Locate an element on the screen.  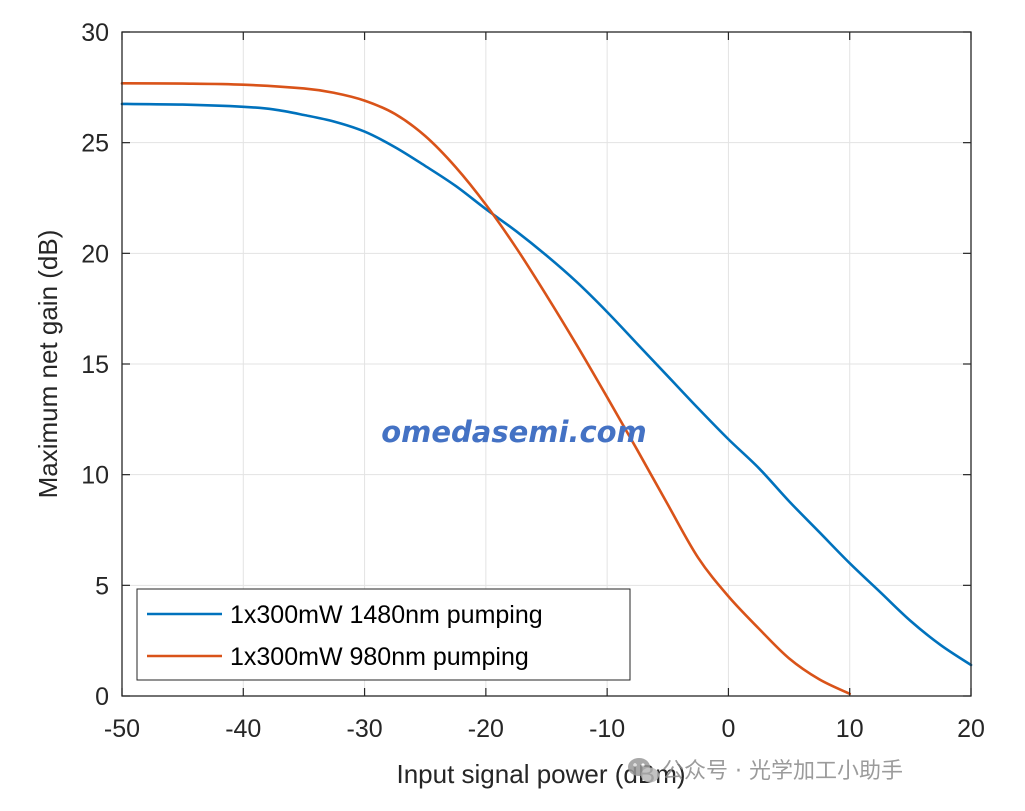
y-tick-label: 25 is located at coordinates (95, 144).